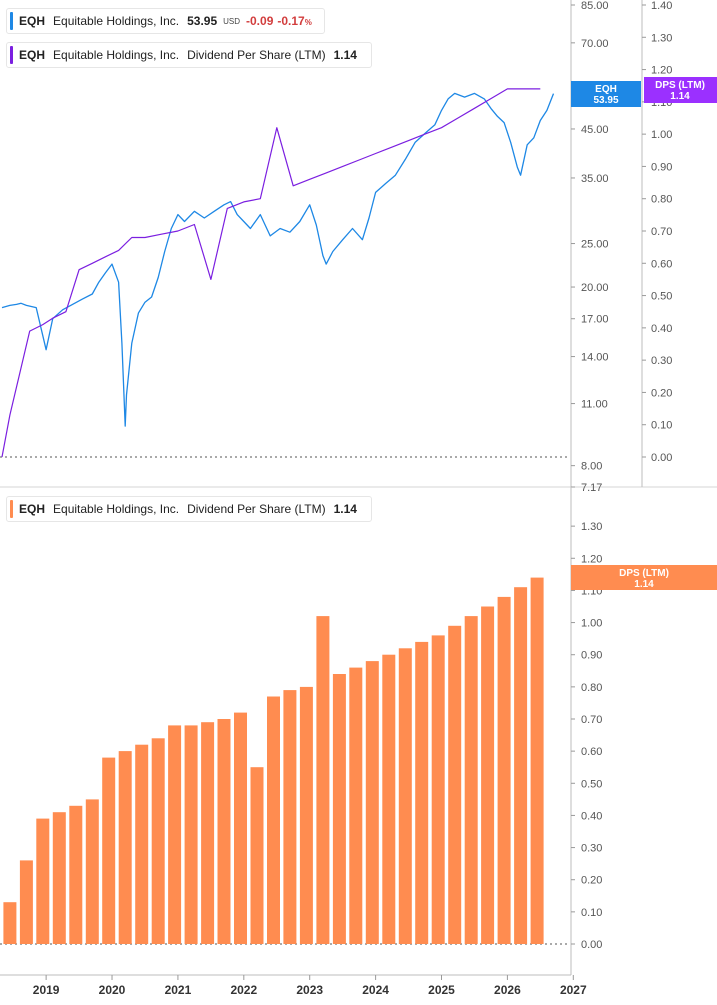  What do you see at coordinates (32, 21) in the screenshot?
I see `price-legend-symbol: EQH` at bounding box center [32, 21].